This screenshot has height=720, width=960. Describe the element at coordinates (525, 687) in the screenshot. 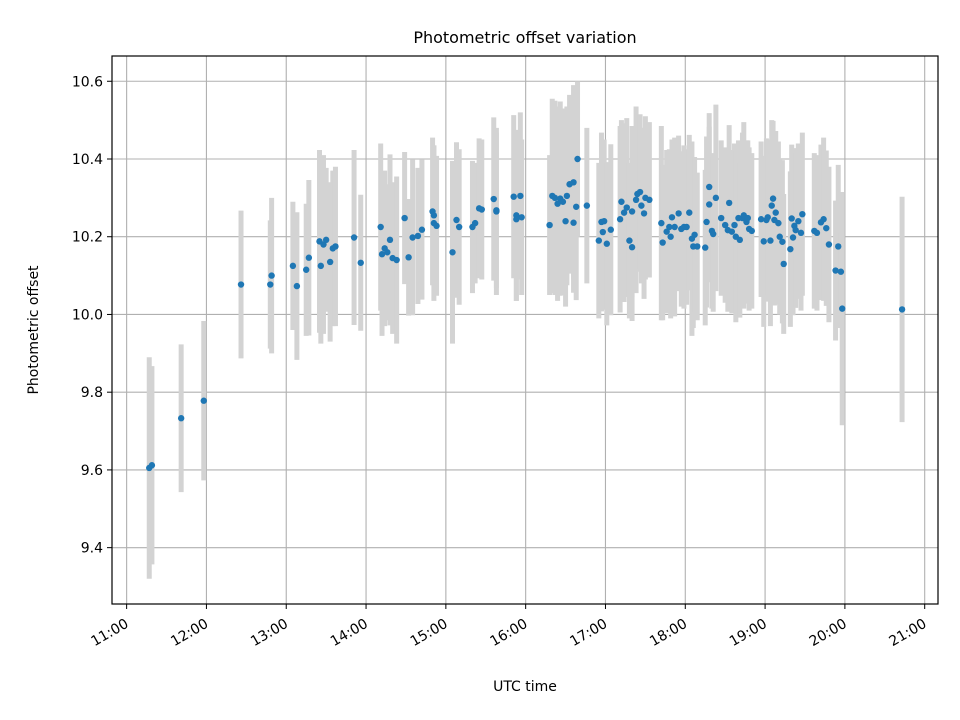

I see `x-axis-label: UTC time` at that location.